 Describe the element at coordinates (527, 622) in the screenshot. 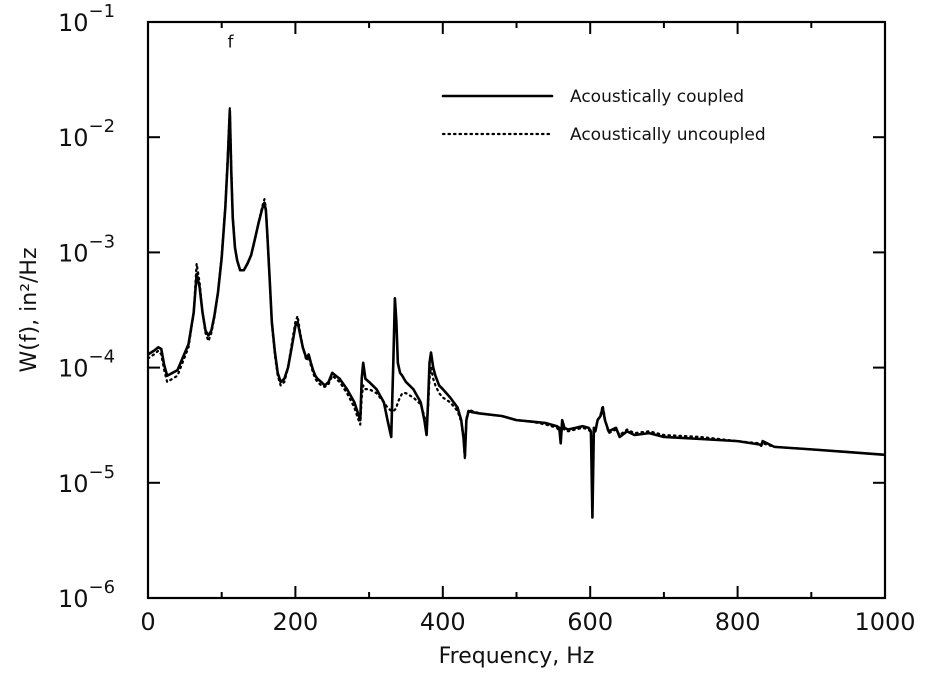

I see `x-axis-tick-labels: 0 200 400 600 800 1000` at that location.